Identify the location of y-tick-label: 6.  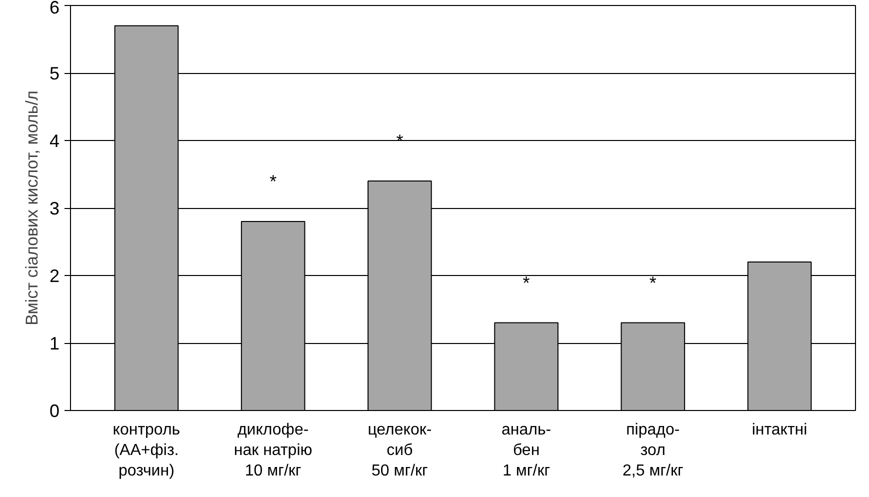
(54, 9).